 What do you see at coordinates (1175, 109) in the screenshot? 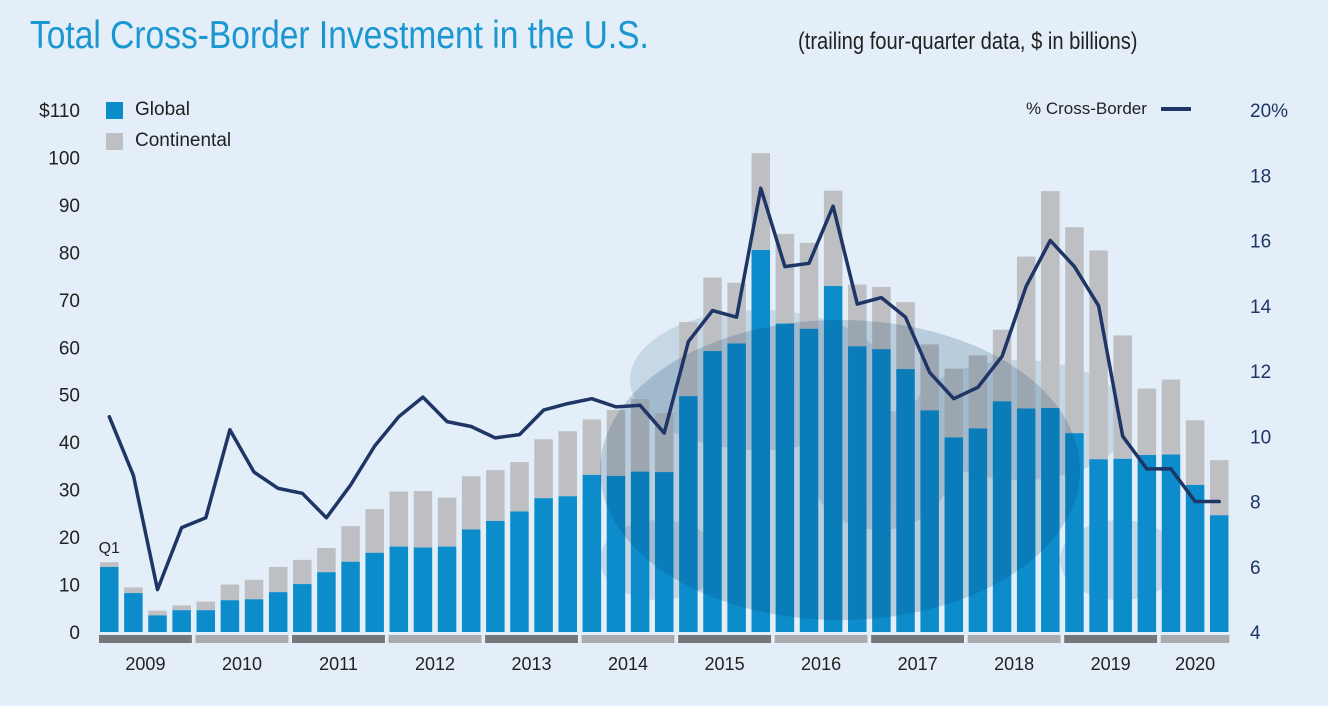
I see `legend-cross-border-line` at bounding box center [1175, 109].